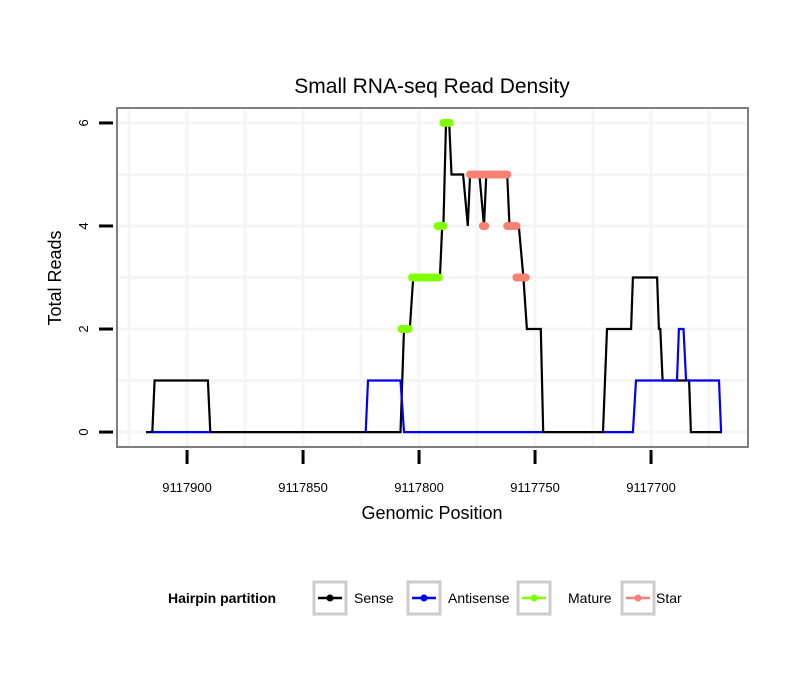 The image size is (810, 690). What do you see at coordinates (431, 513) in the screenshot?
I see `x-axis-title: Genomic Position` at bounding box center [431, 513].